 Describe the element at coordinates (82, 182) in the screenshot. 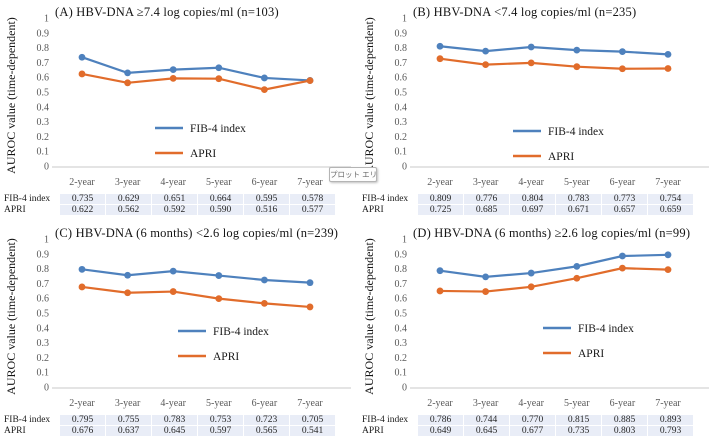

I see `x-tick-label: 2-year` at that location.